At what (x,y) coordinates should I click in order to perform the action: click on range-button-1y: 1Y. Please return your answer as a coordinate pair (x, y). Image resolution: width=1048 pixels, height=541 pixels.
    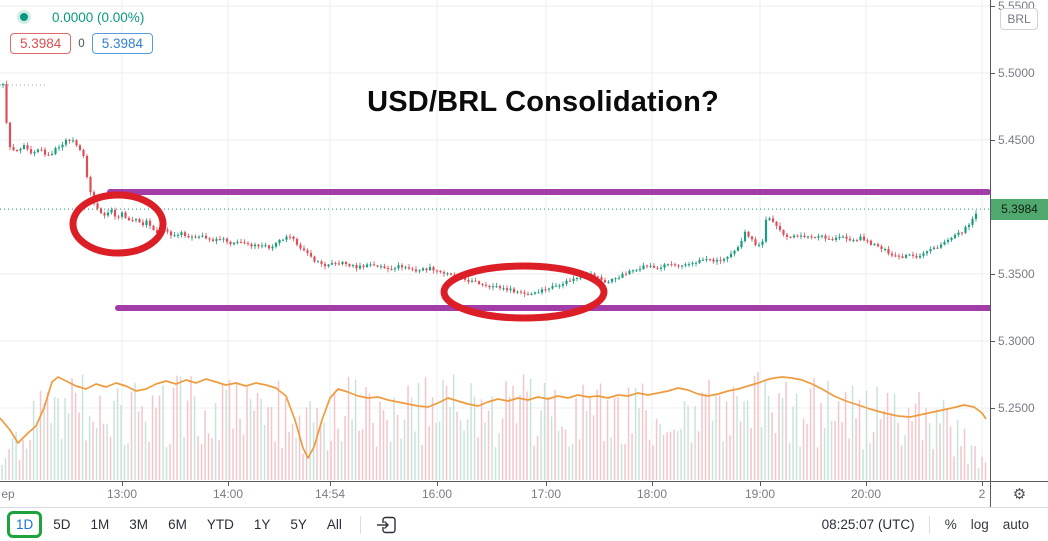
    Looking at the image, I should click on (262, 524).